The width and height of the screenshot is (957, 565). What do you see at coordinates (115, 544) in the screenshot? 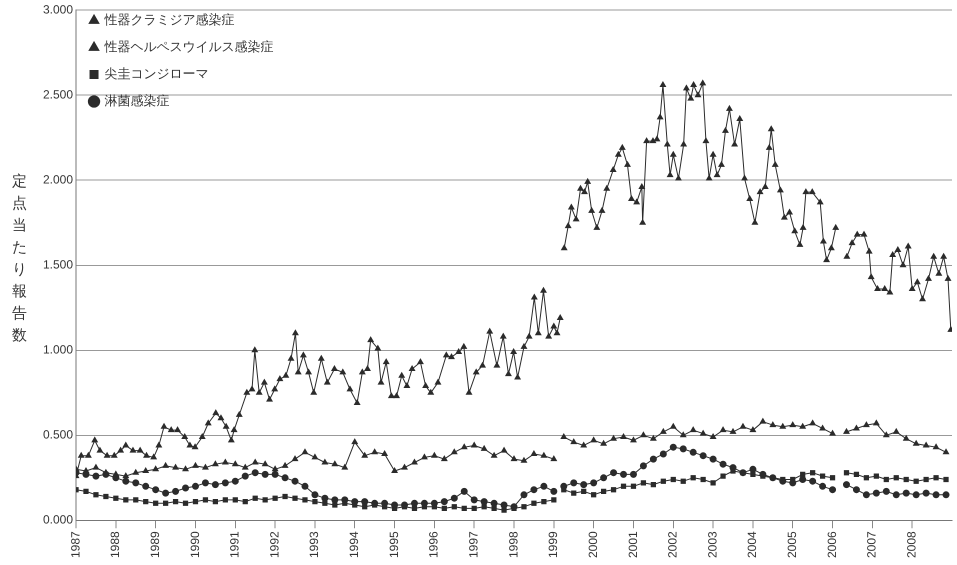
I see `x-tick-label: 1988` at bounding box center [115, 544].